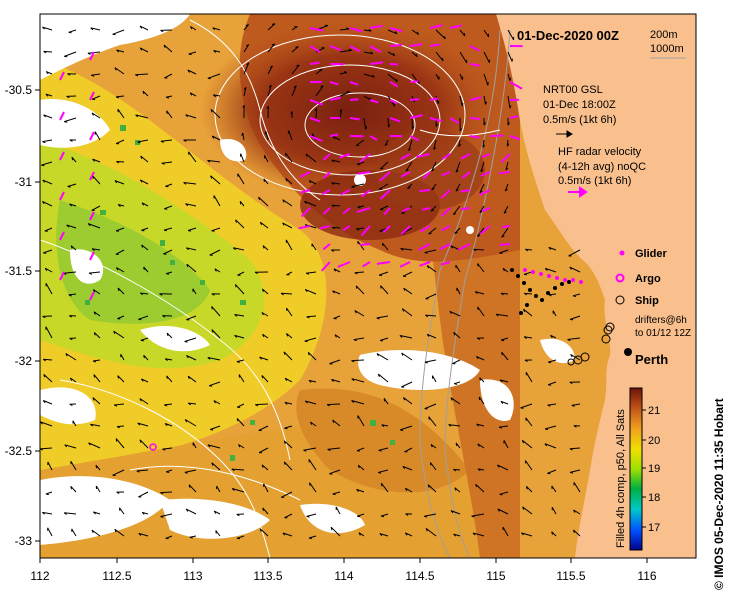 The width and height of the screenshot is (739, 592). I want to click on y-tick-label: -33, so click(24, 541).